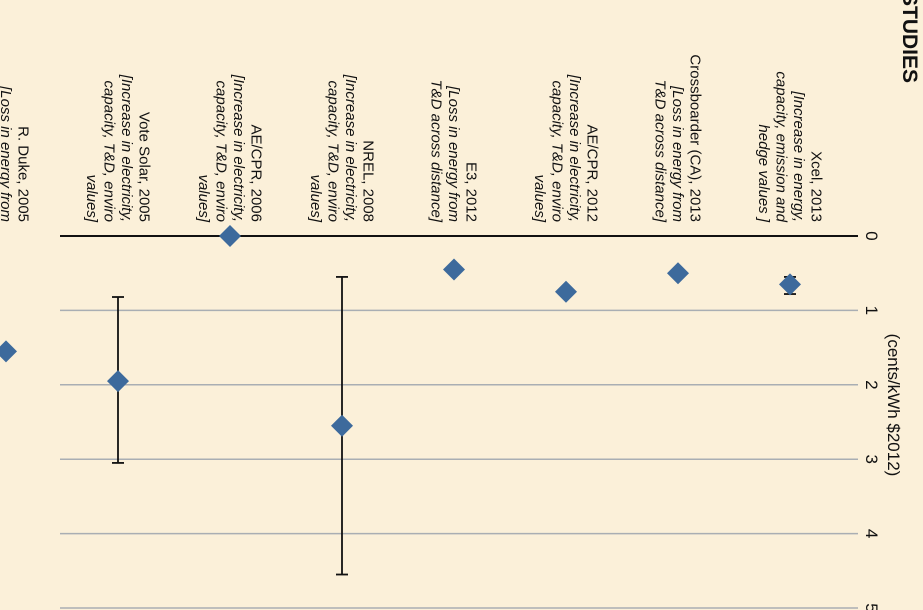 This screenshot has width=923, height=610. Describe the element at coordinates (367, 181) in the screenshot. I see `study-name: NREL, 2008` at that location.